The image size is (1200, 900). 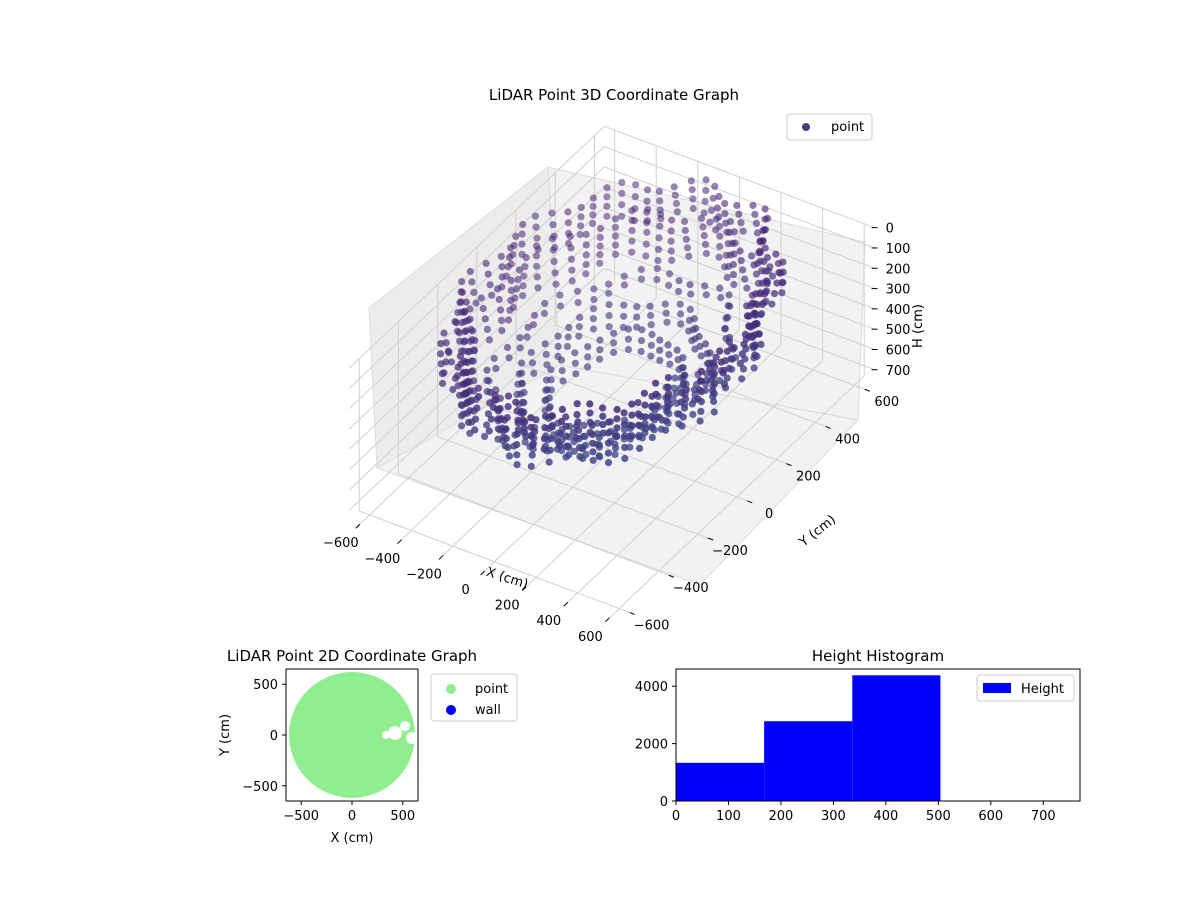 I want to click on tick-label-y-3d: −600, so click(x=652, y=625).